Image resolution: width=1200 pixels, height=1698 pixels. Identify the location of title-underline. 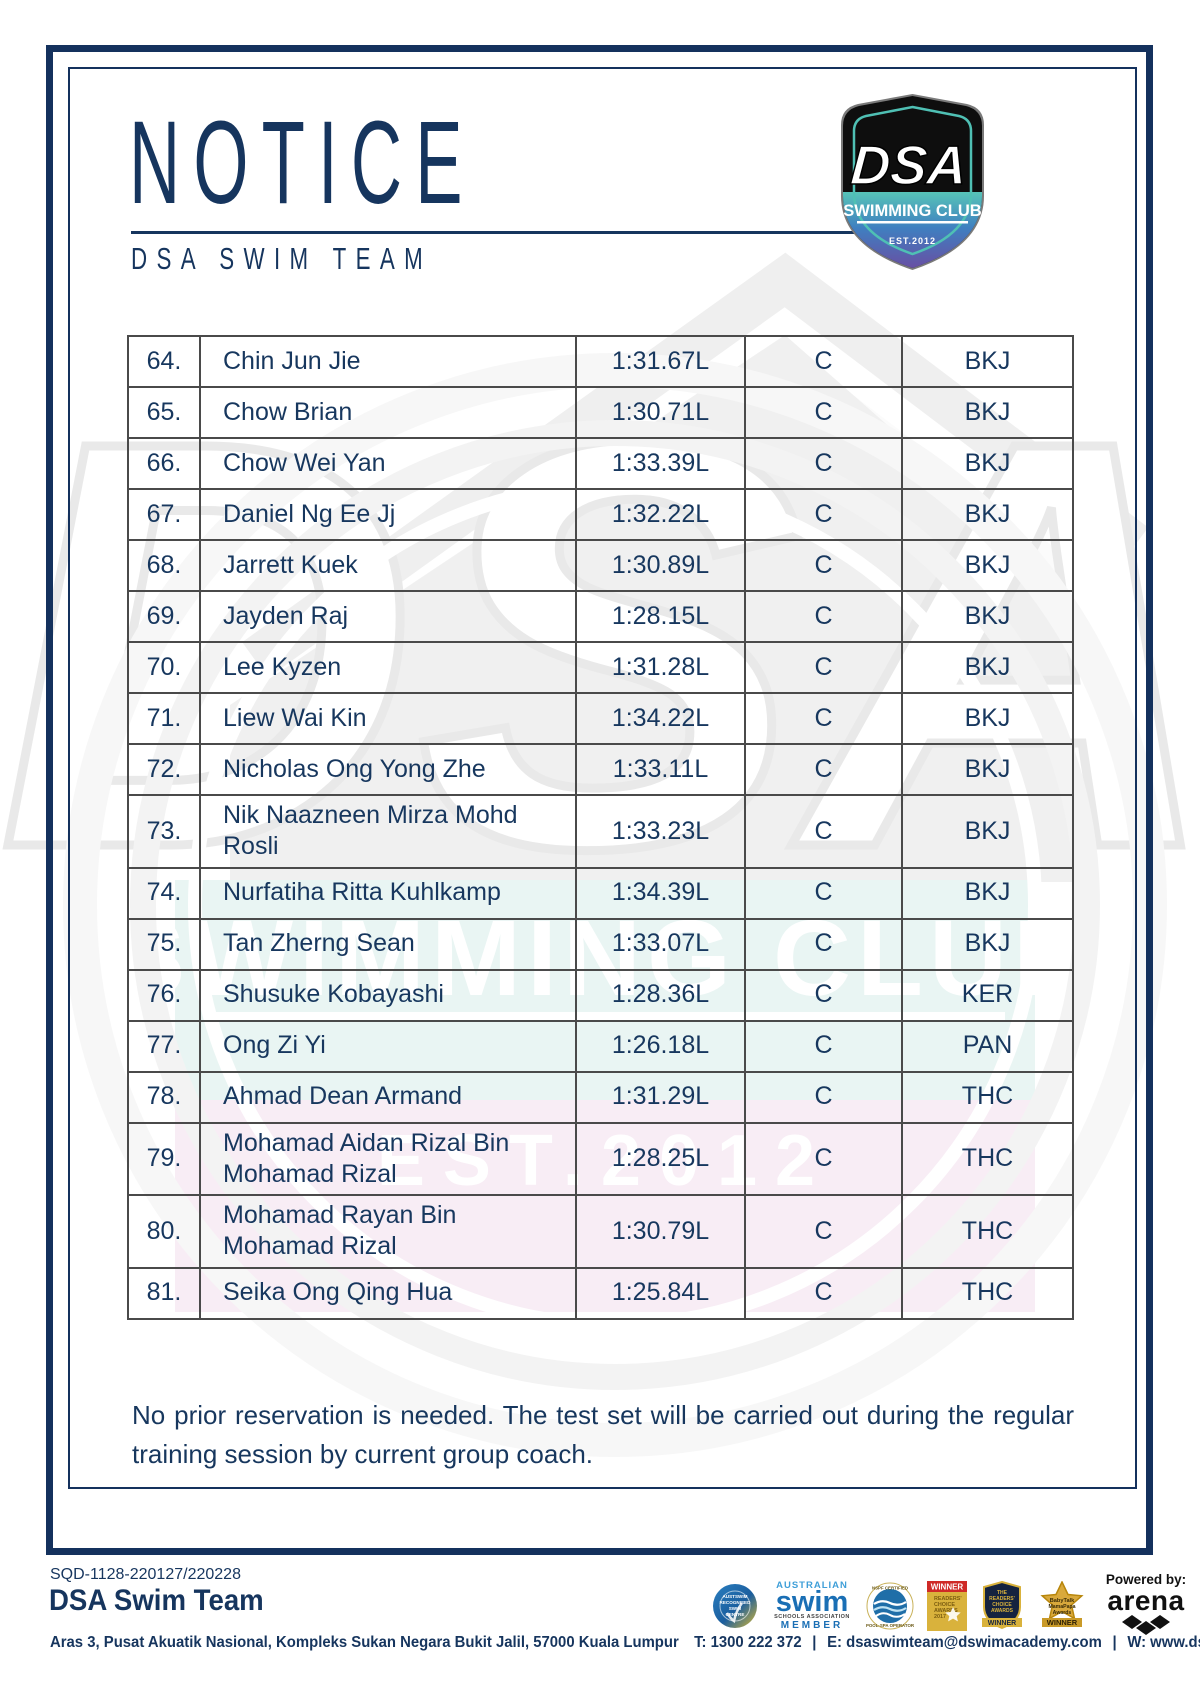
(518, 232).